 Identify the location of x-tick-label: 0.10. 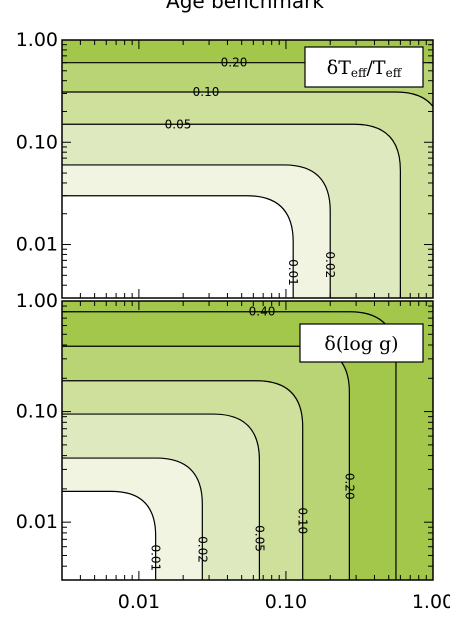
(286, 602).